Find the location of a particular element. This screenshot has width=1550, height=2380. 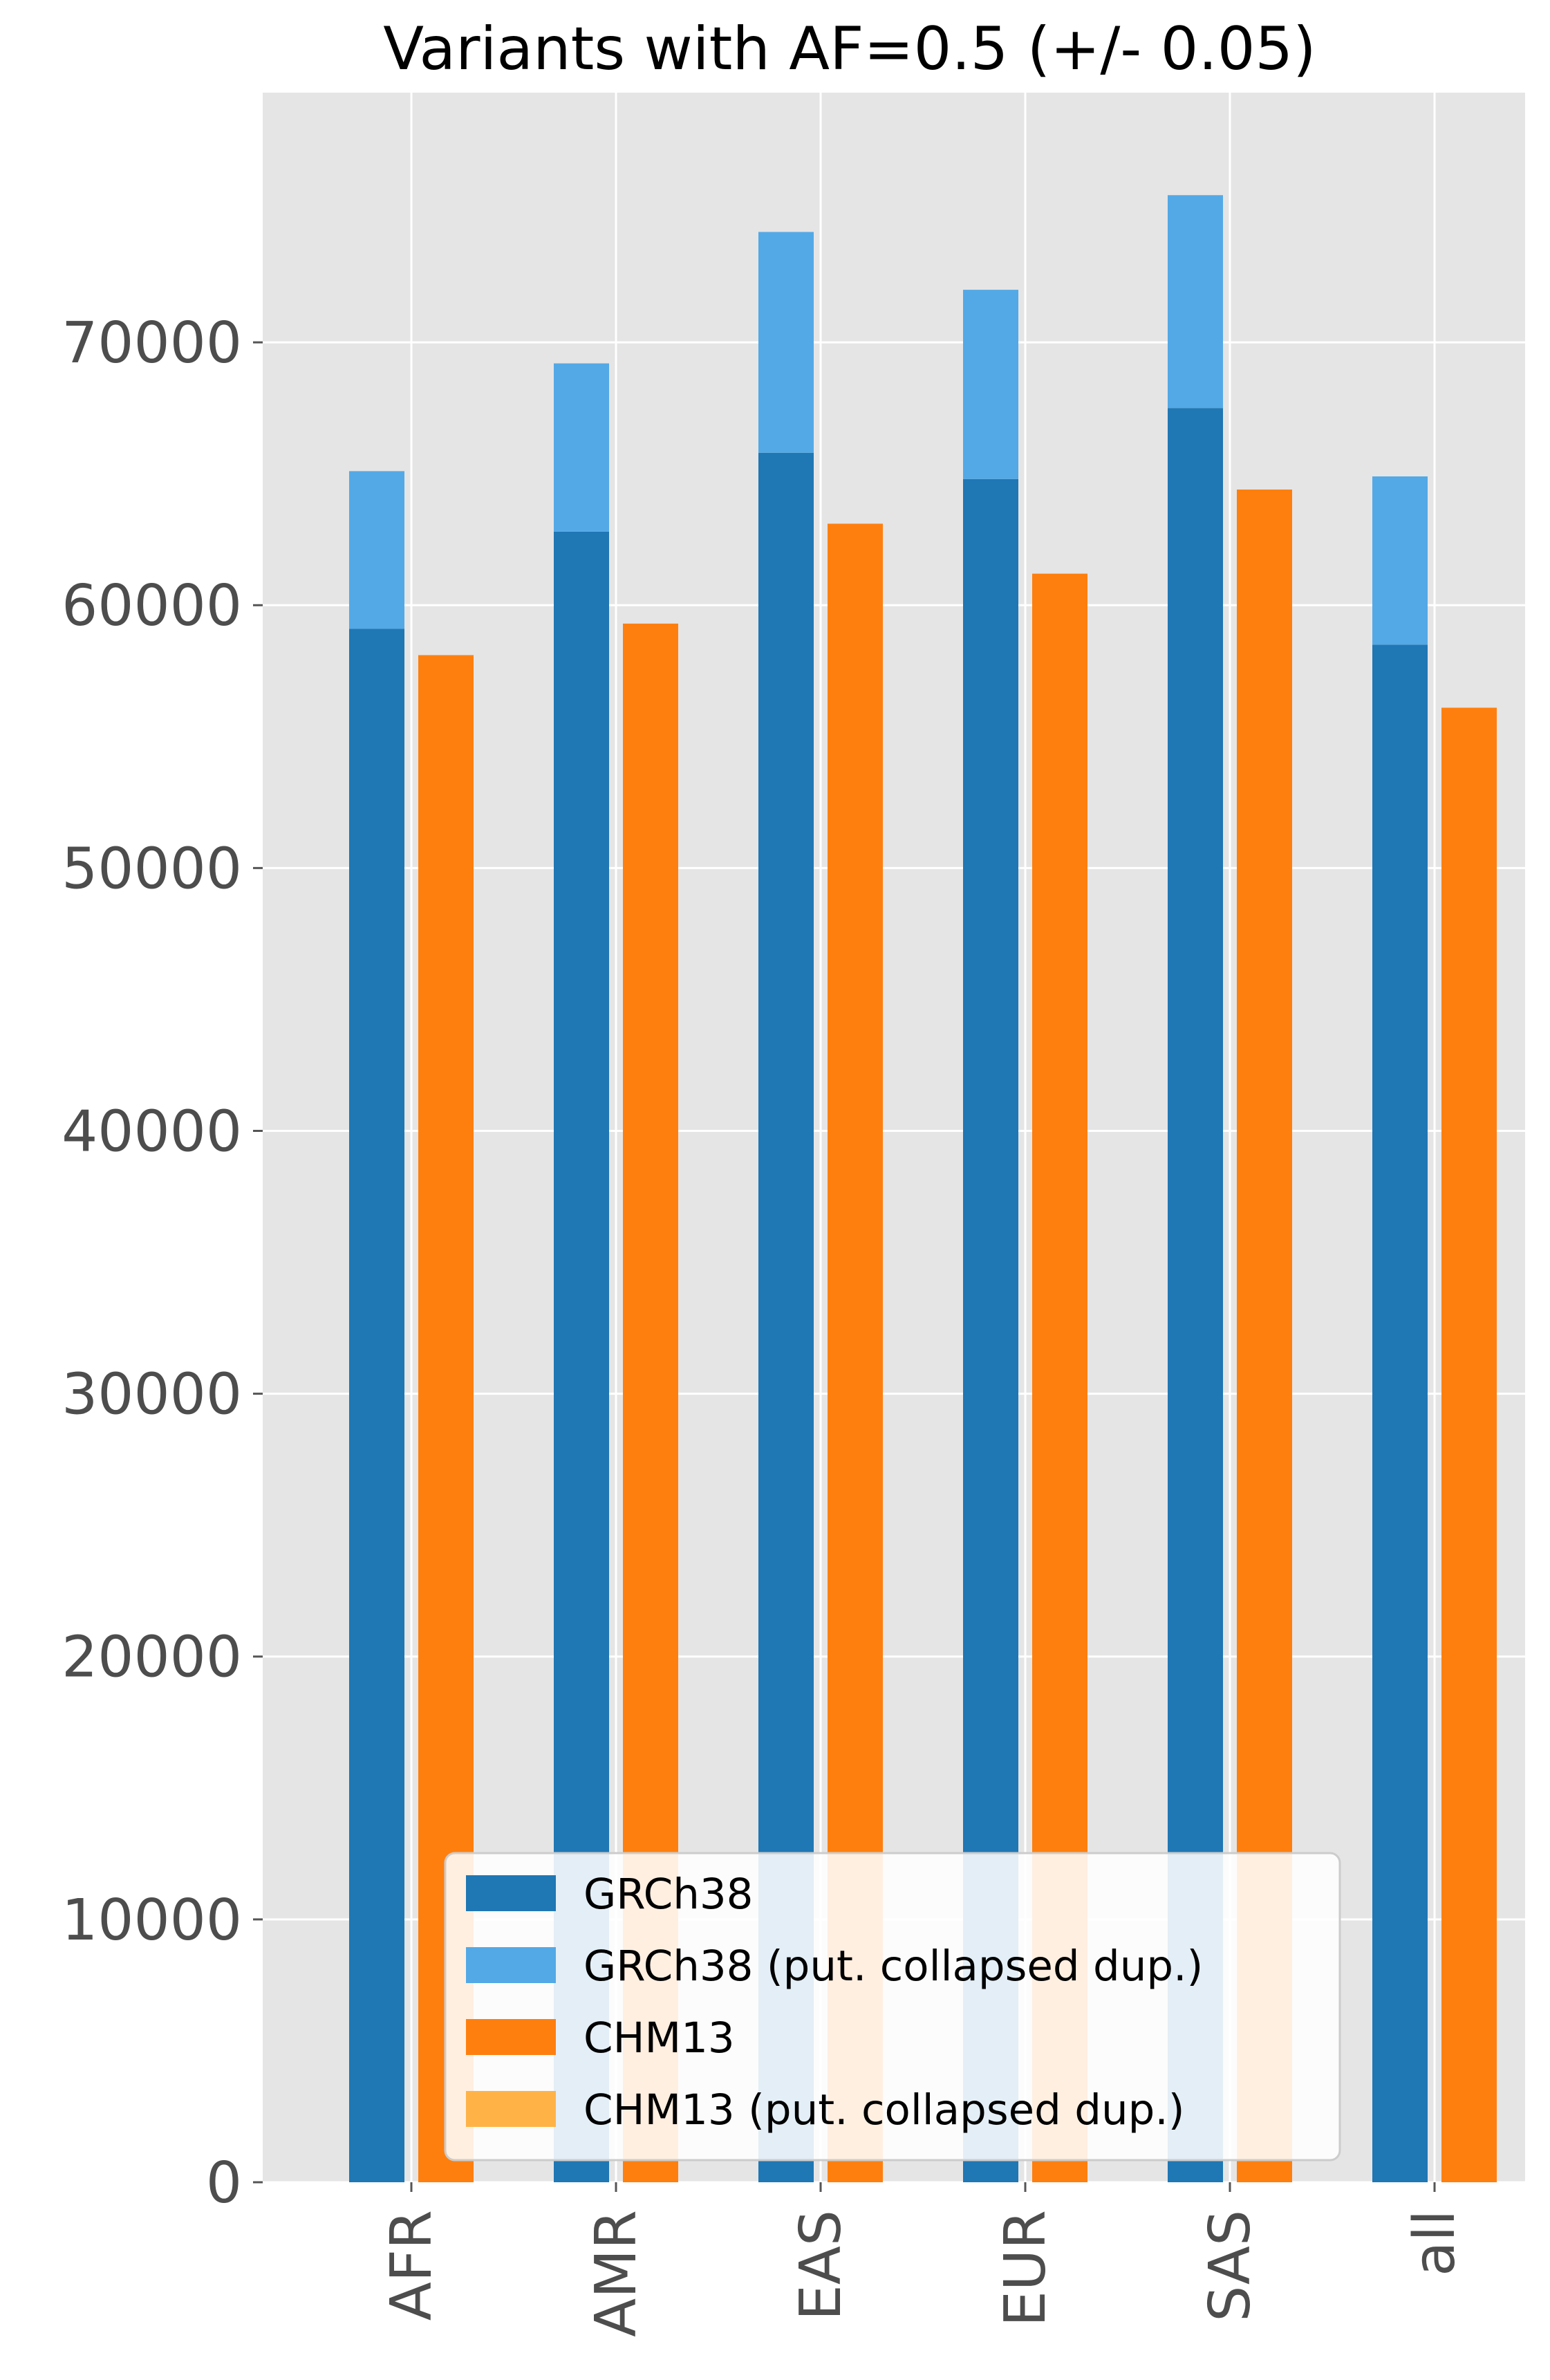

y-tick-label: 10000 is located at coordinates (152, 1920).